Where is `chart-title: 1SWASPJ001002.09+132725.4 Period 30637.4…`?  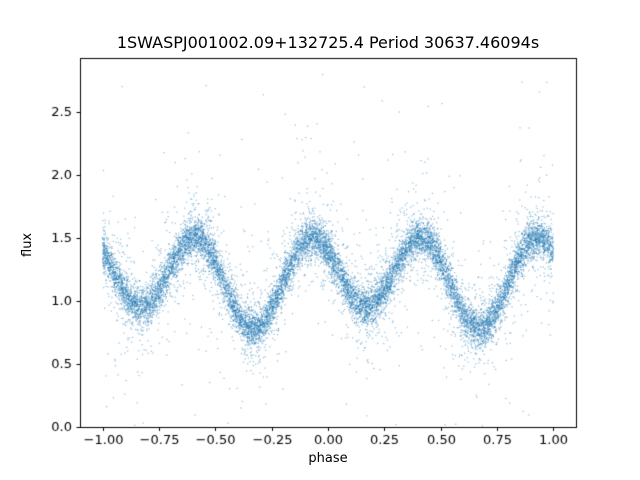
chart-title: 1SWASPJ001002.09+132725.4 Period 30637.4… is located at coordinates (328, 42).